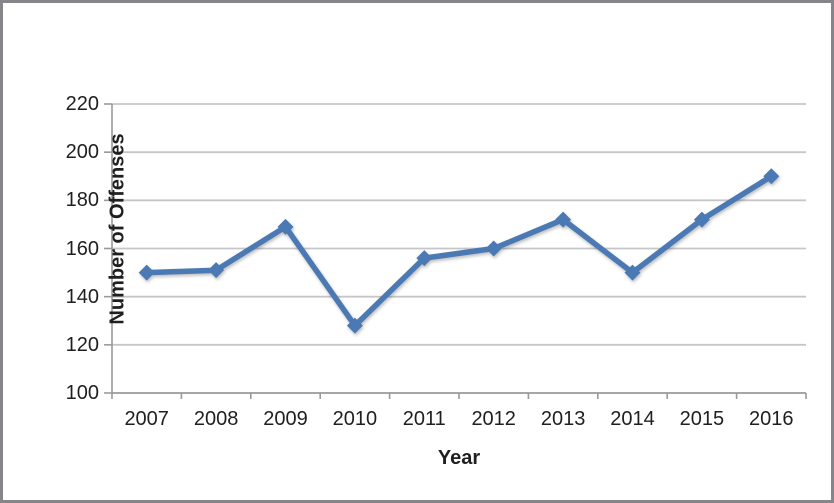 This screenshot has height=503, width=834. I want to click on y-tick-label-200: 200, so click(82, 152).